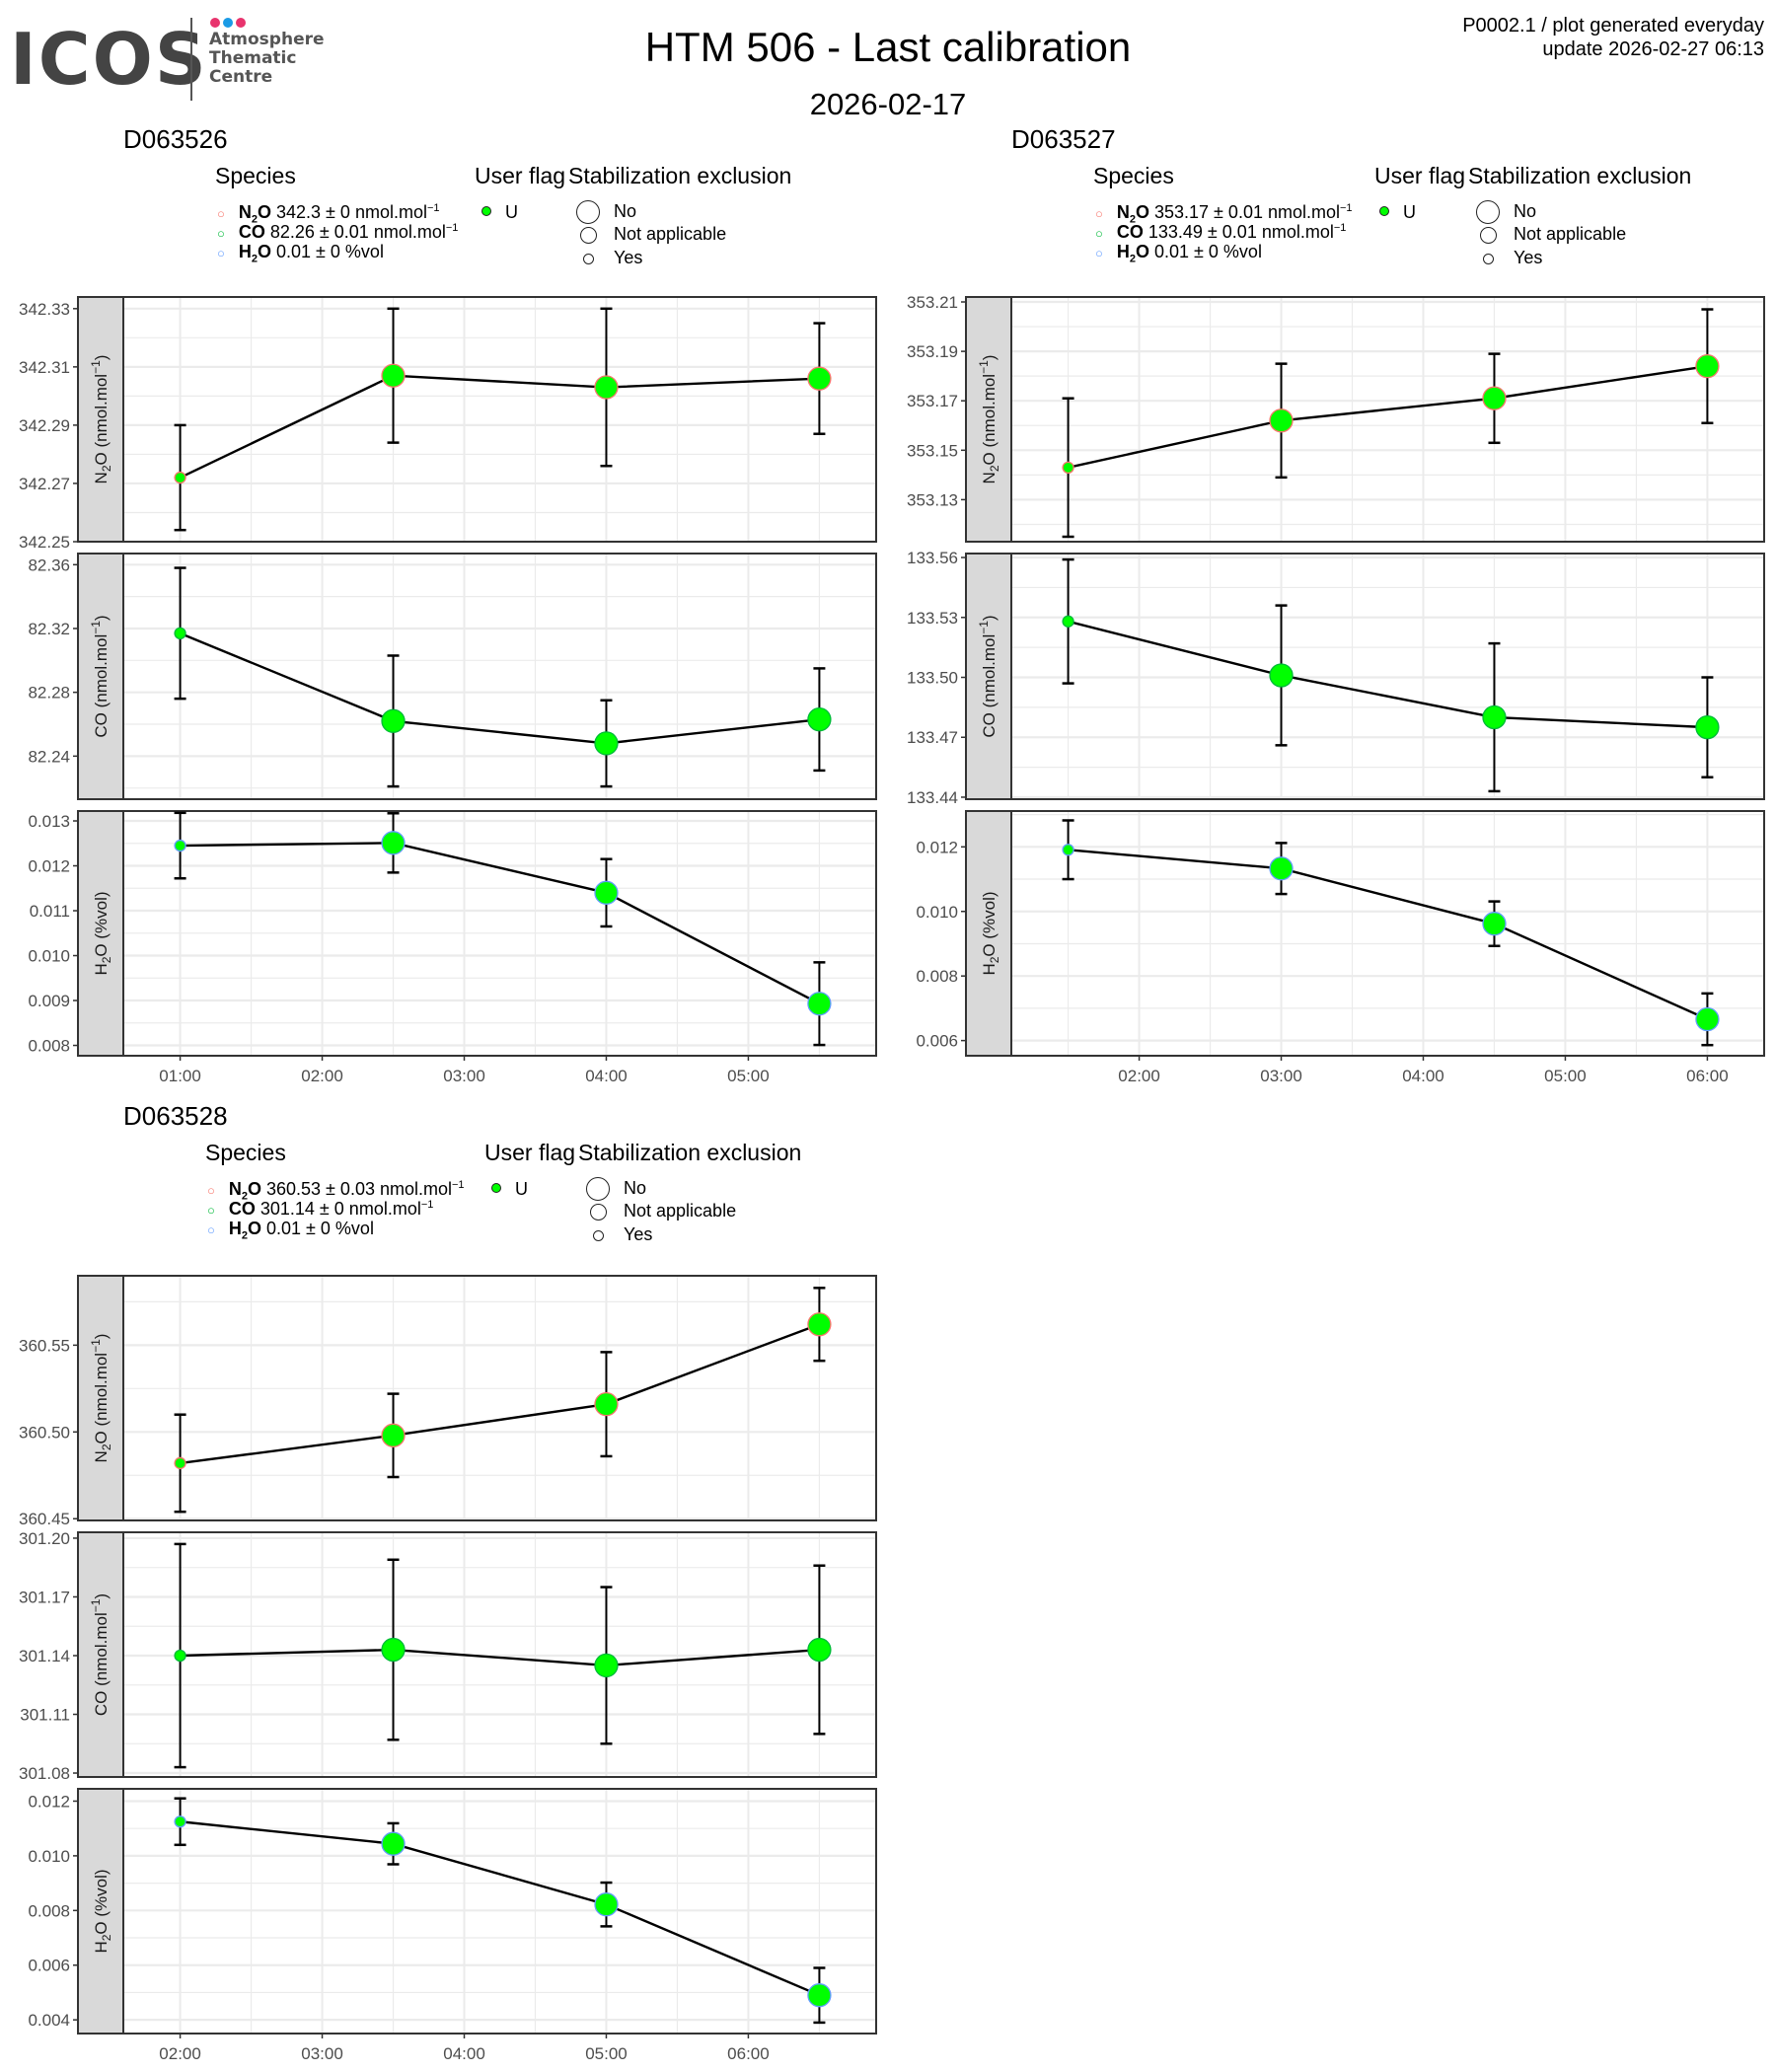 Image resolution: width=1776 pixels, height=2072 pixels. Describe the element at coordinates (246, 1152) in the screenshot. I see `legend-species-title: Species` at that location.